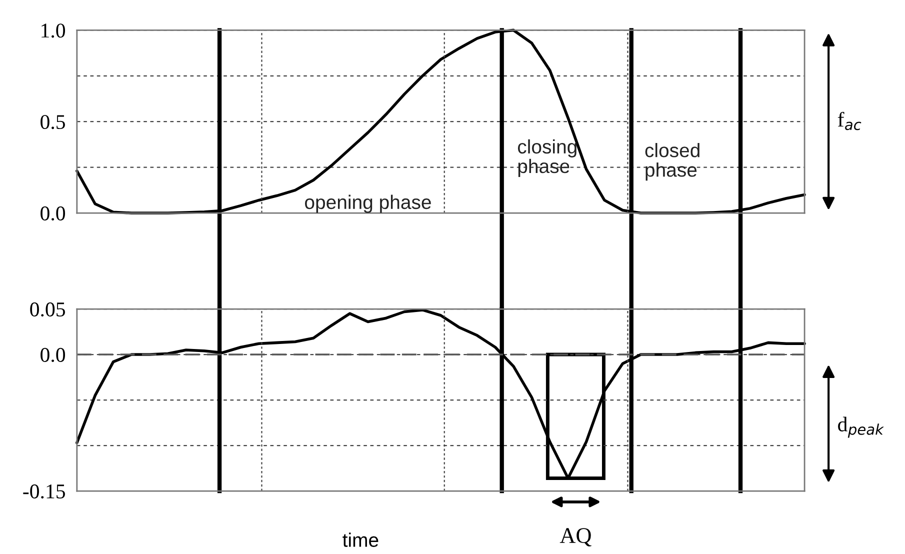  What do you see at coordinates (54, 31) in the screenshot?
I see `y-tick-label: 1.0` at bounding box center [54, 31].